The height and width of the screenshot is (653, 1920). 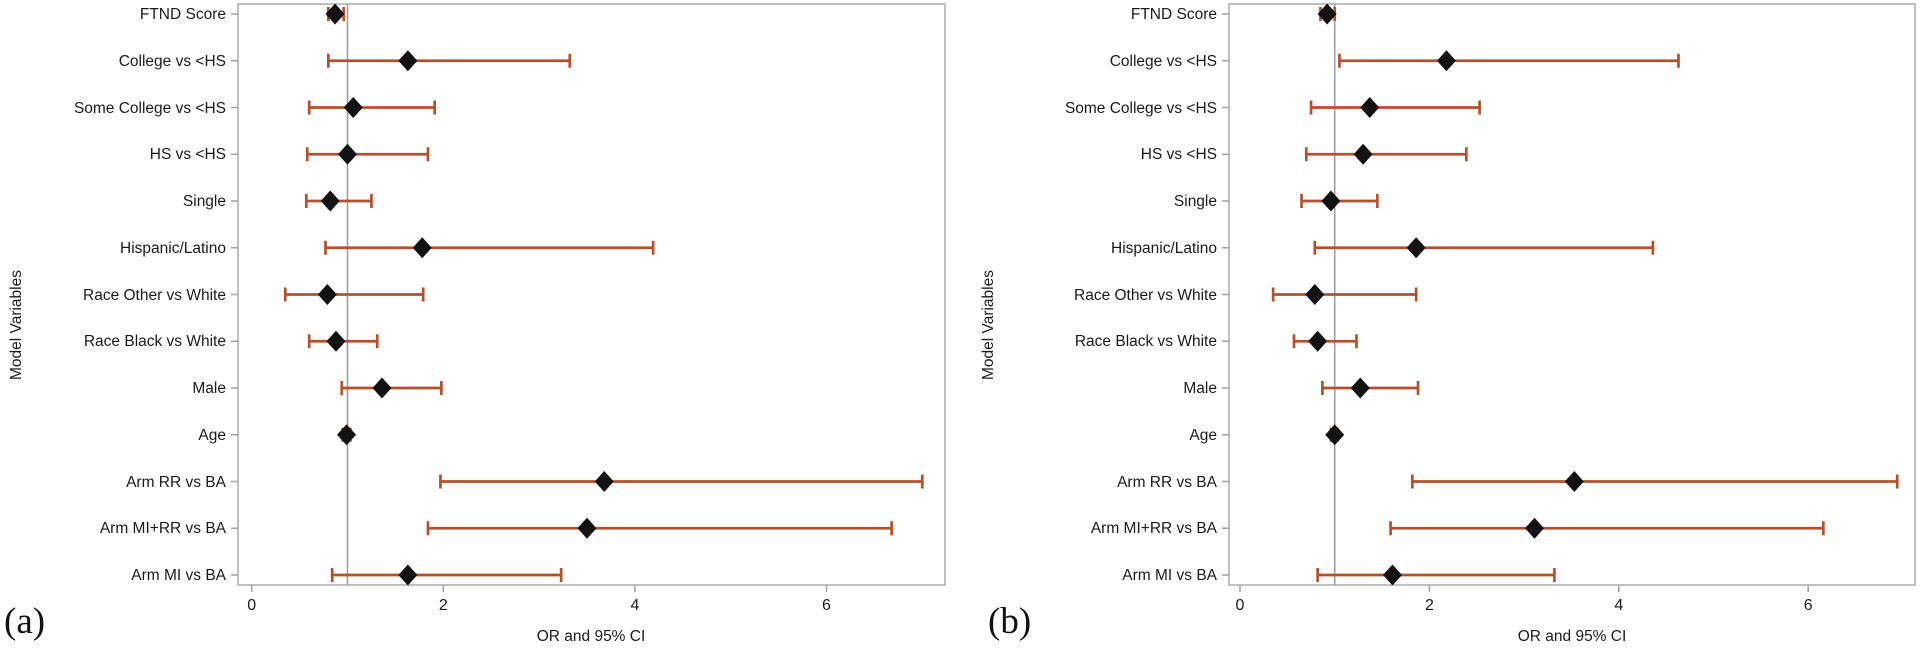 I want to click on panel-tag: (a), so click(x=25, y=621).